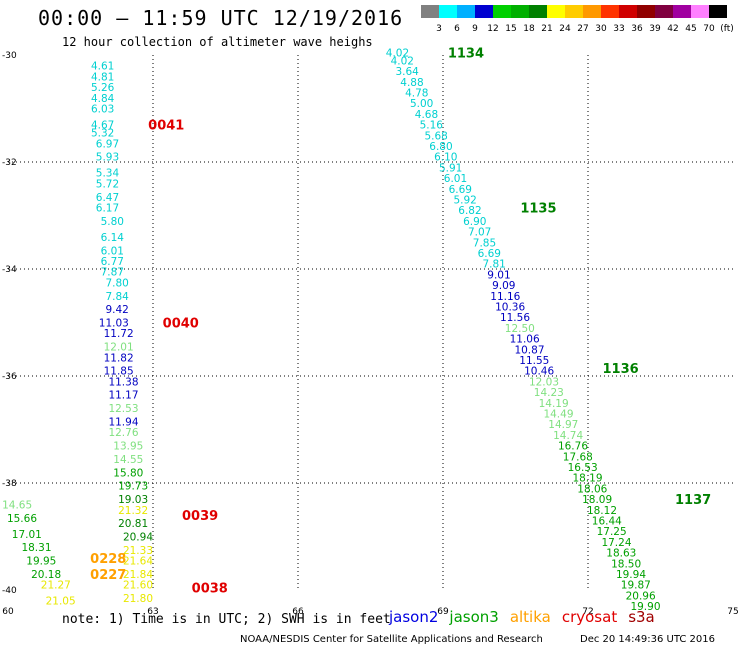  Describe the element at coordinates (421, 104) in the screenshot. I see `swh-value: 5.00` at that location.